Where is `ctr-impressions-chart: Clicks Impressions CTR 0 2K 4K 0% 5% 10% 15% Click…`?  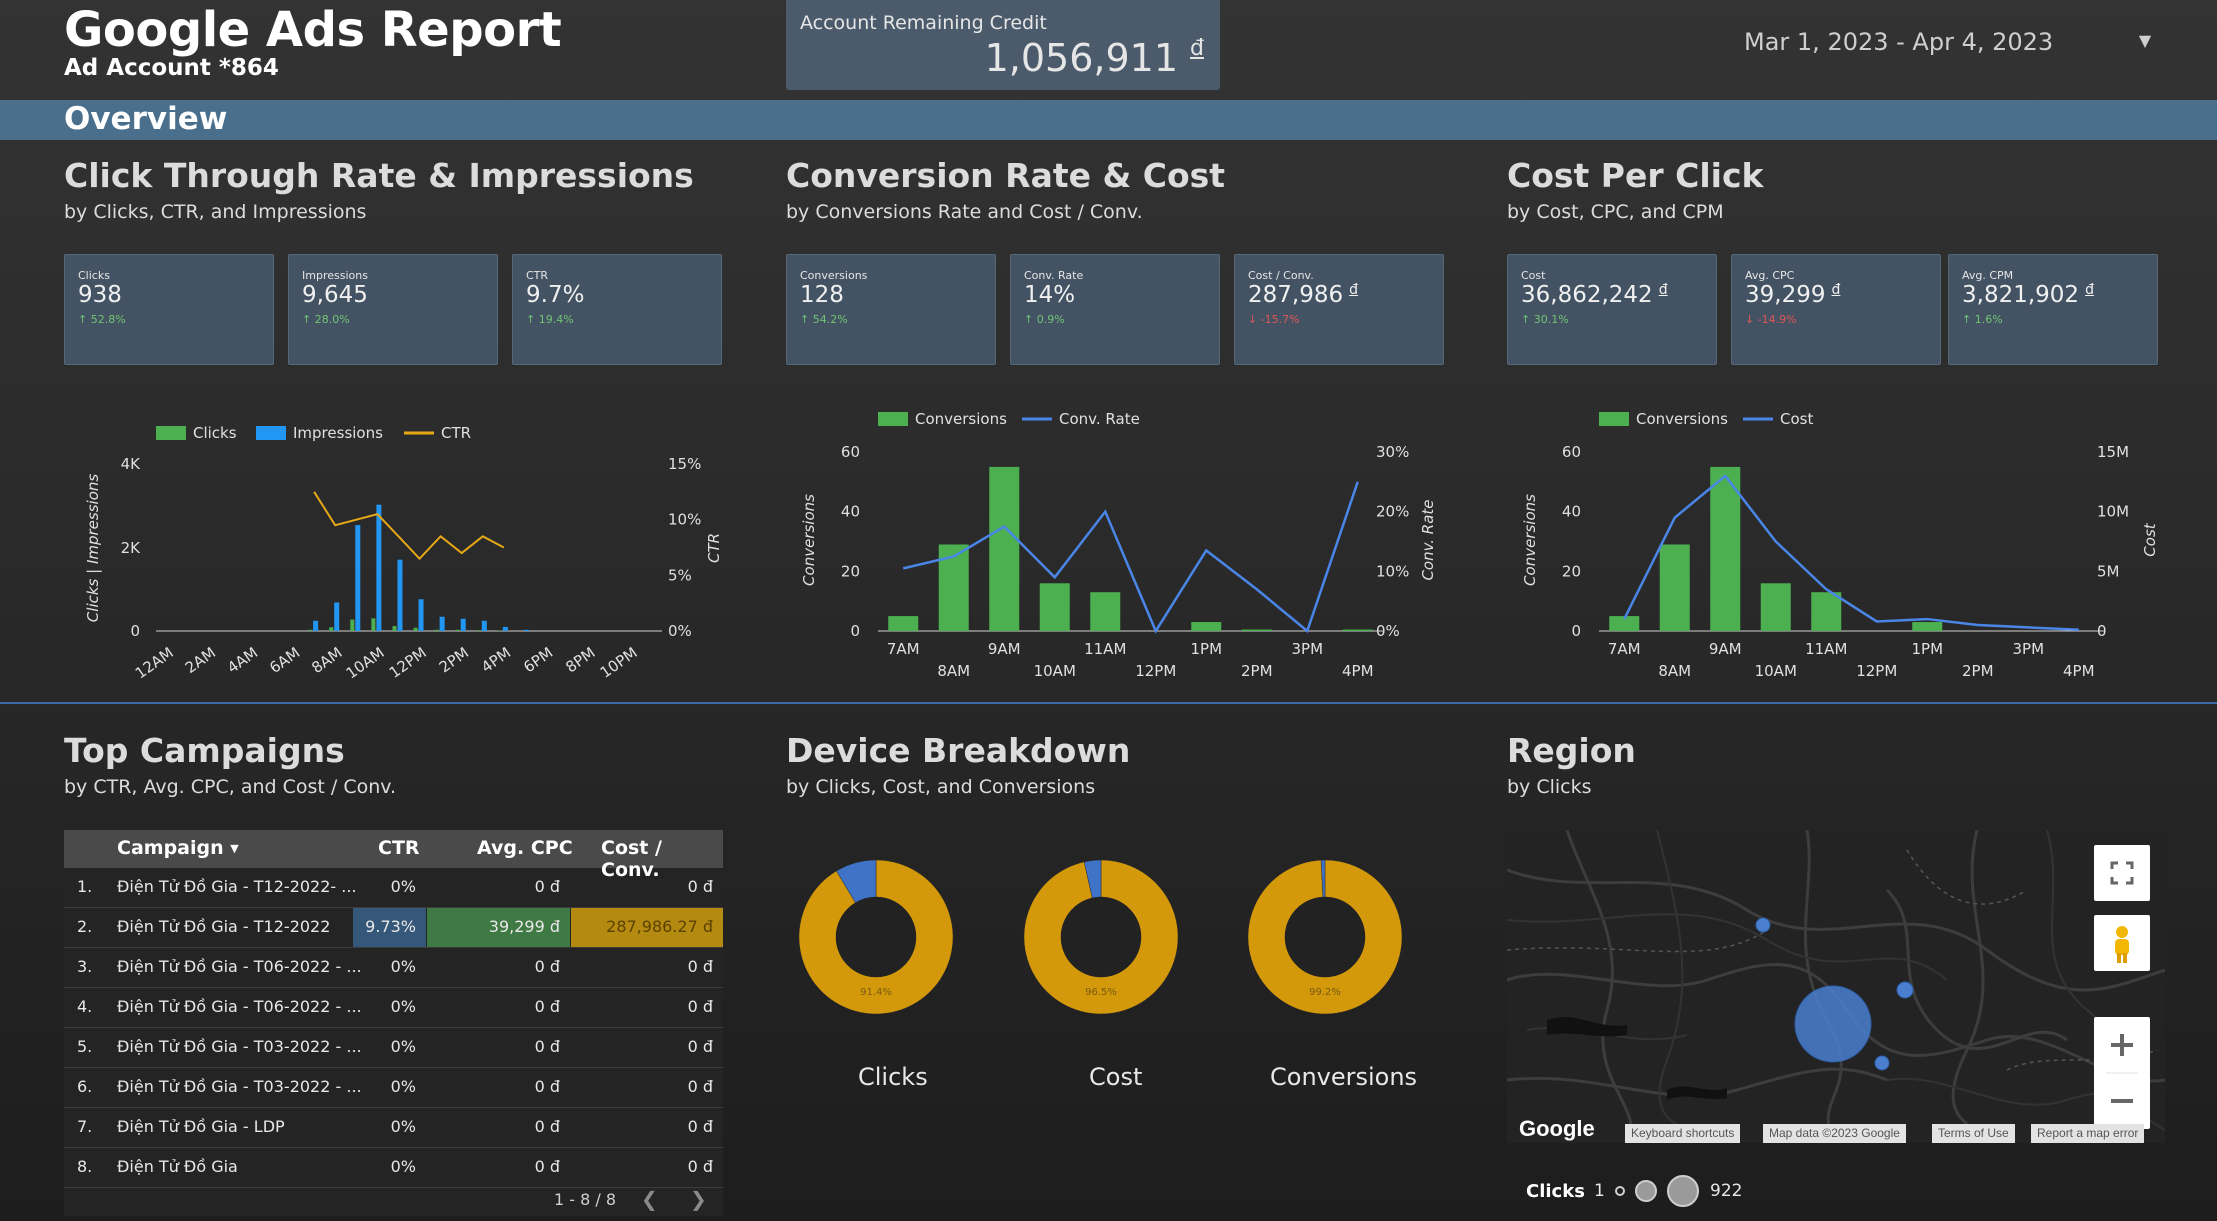 ctr-impressions-chart: Clicks Impressions CTR 0 2K 4K 0% 5% 10% 15% Click… is located at coordinates (403, 553).